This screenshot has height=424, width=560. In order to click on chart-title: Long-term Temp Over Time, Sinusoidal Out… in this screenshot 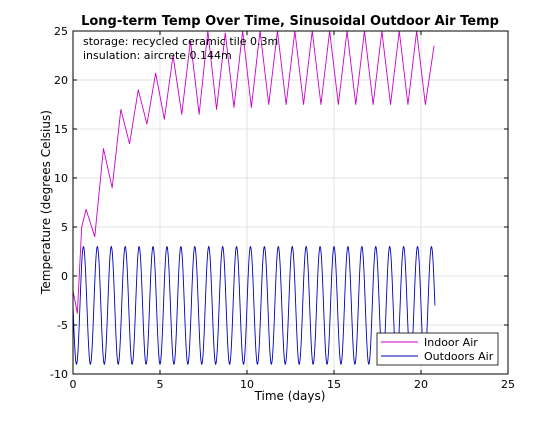, I will do `click(290, 21)`.